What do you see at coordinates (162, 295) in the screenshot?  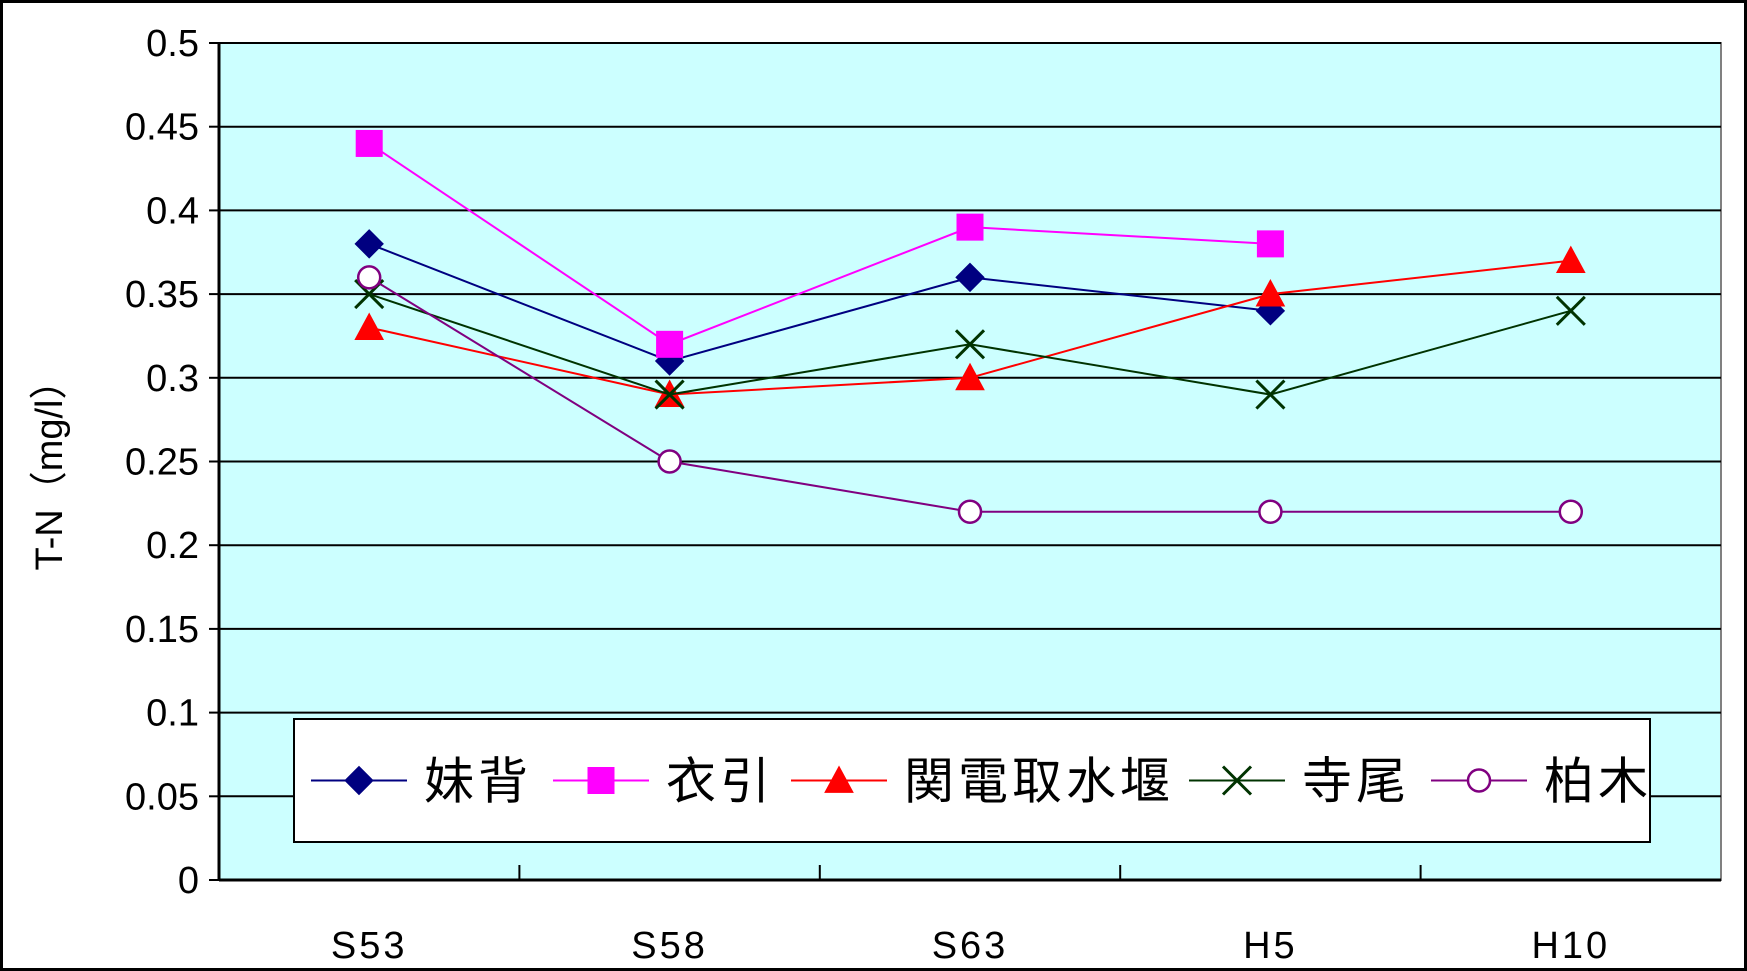 I see `y-tick-label: 0.35` at bounding box center [162, 295].